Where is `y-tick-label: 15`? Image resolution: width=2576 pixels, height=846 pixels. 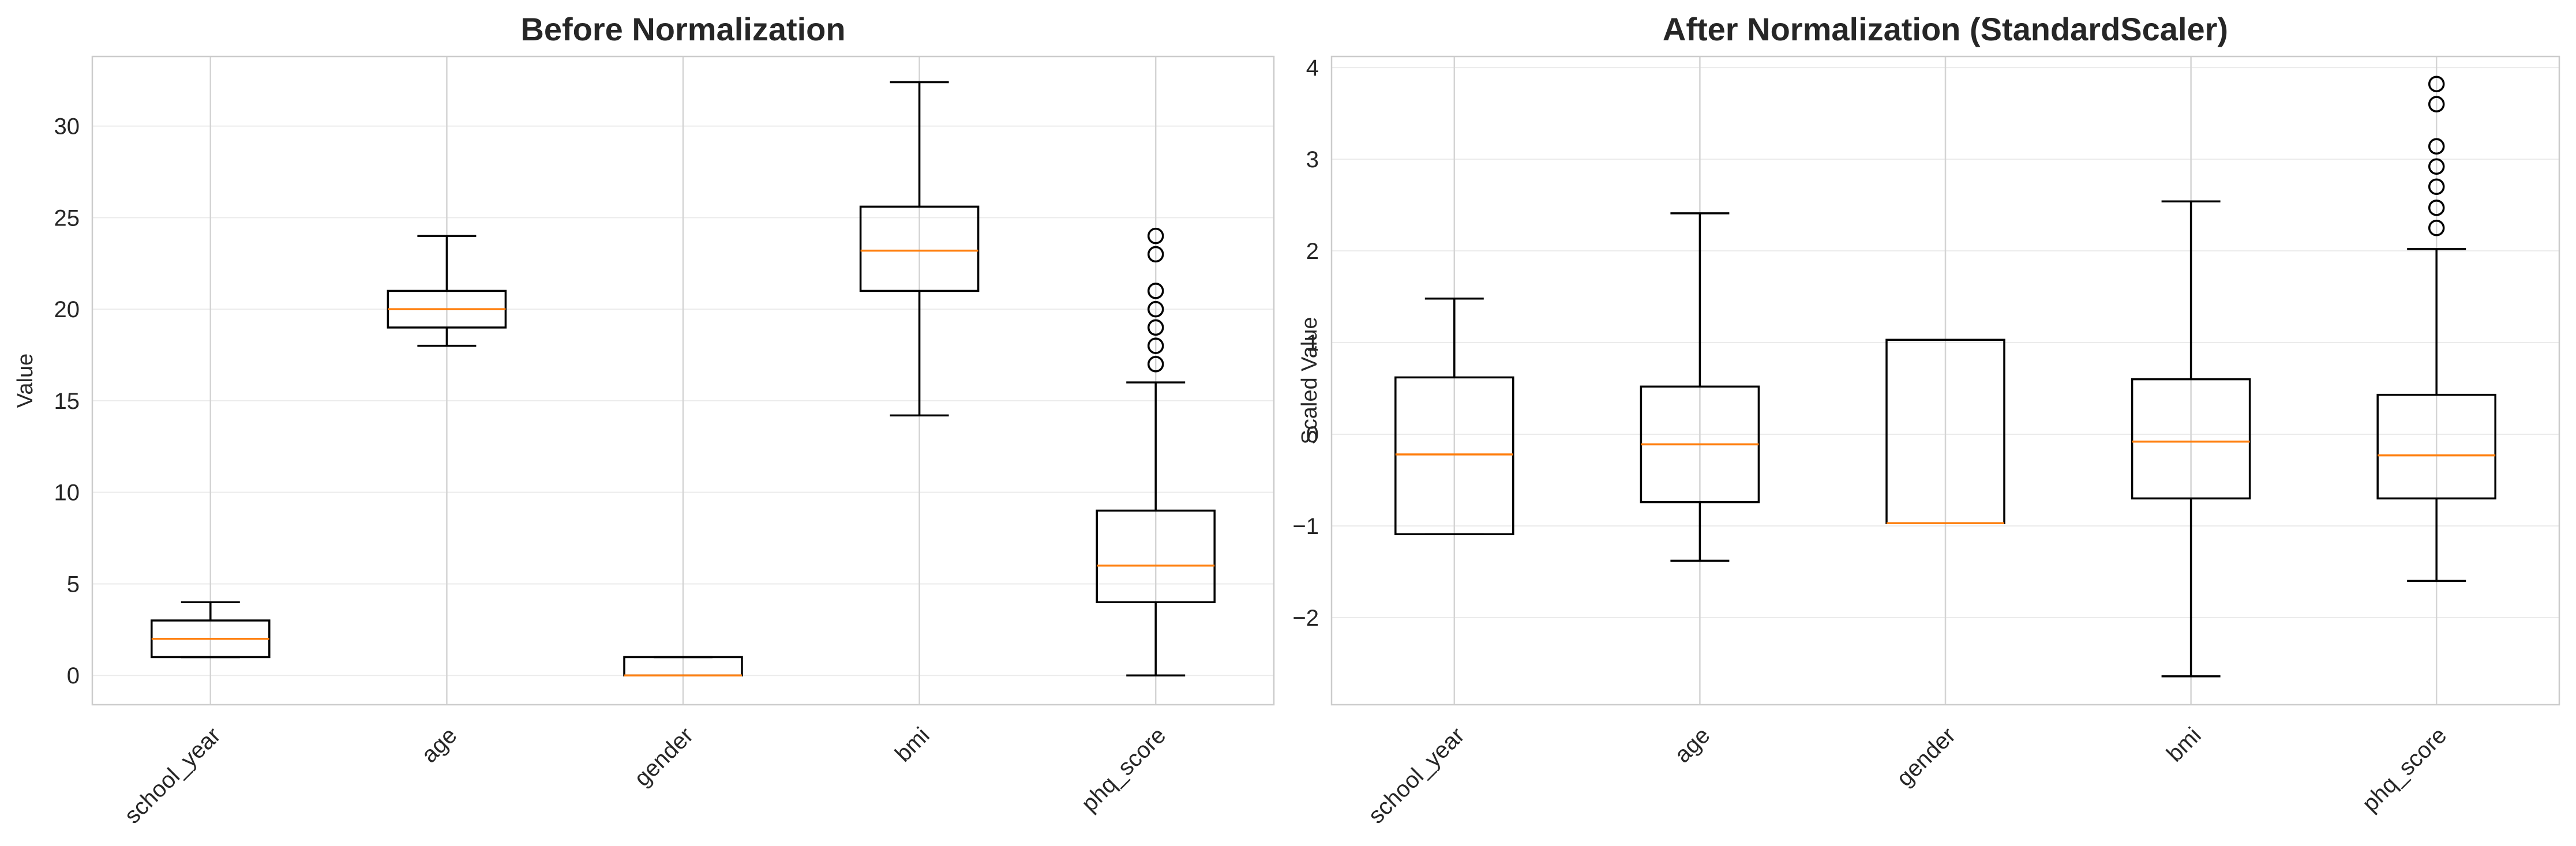 y-tick-label: 15 is located at coordinates (67, 401).